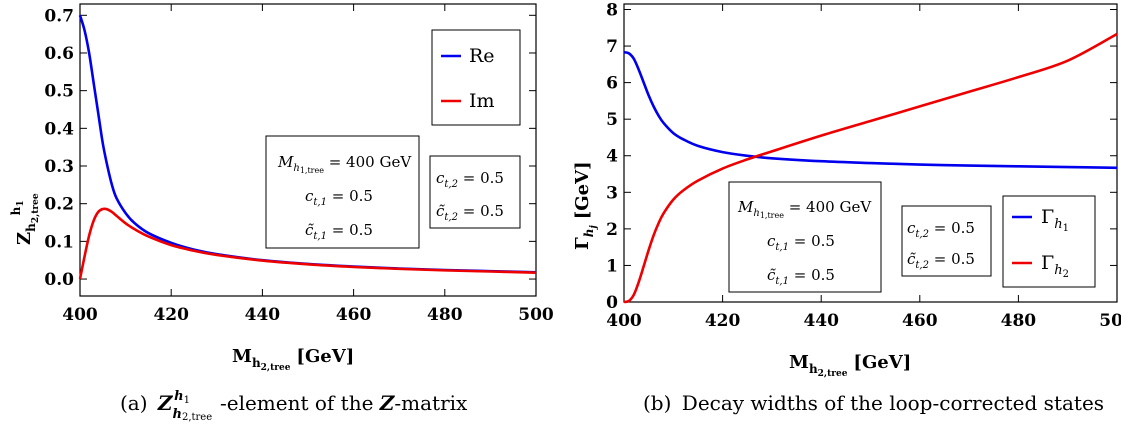 Image resolution: width=1121 pixels, height=425 pixels. I want to click on legend-a: Re Im, so click(476, 77).